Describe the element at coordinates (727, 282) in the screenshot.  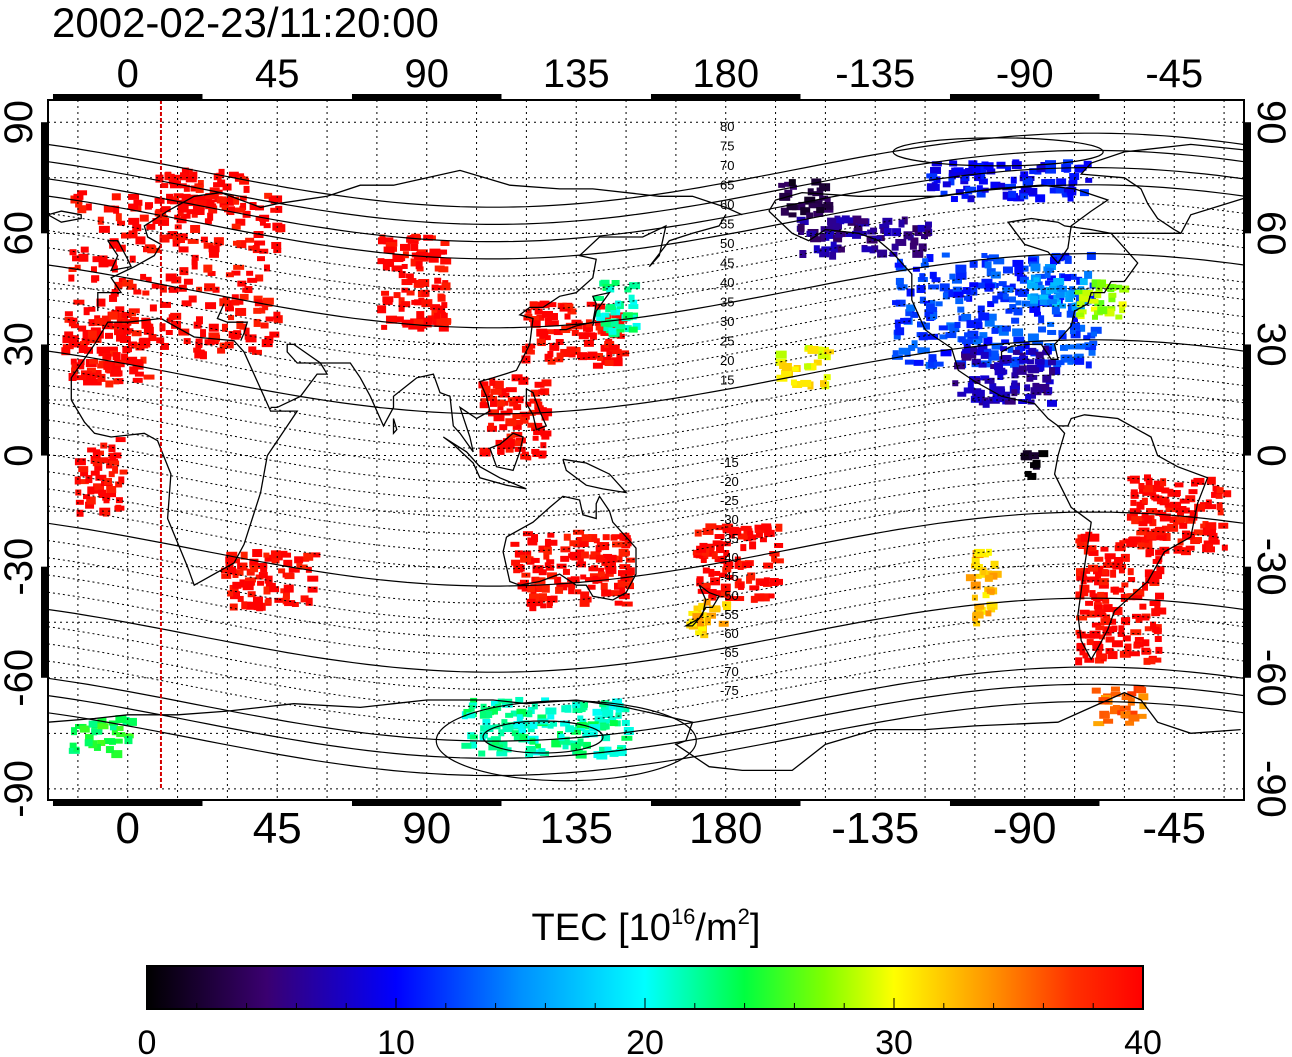
I see `contour-label: 40` at that location.